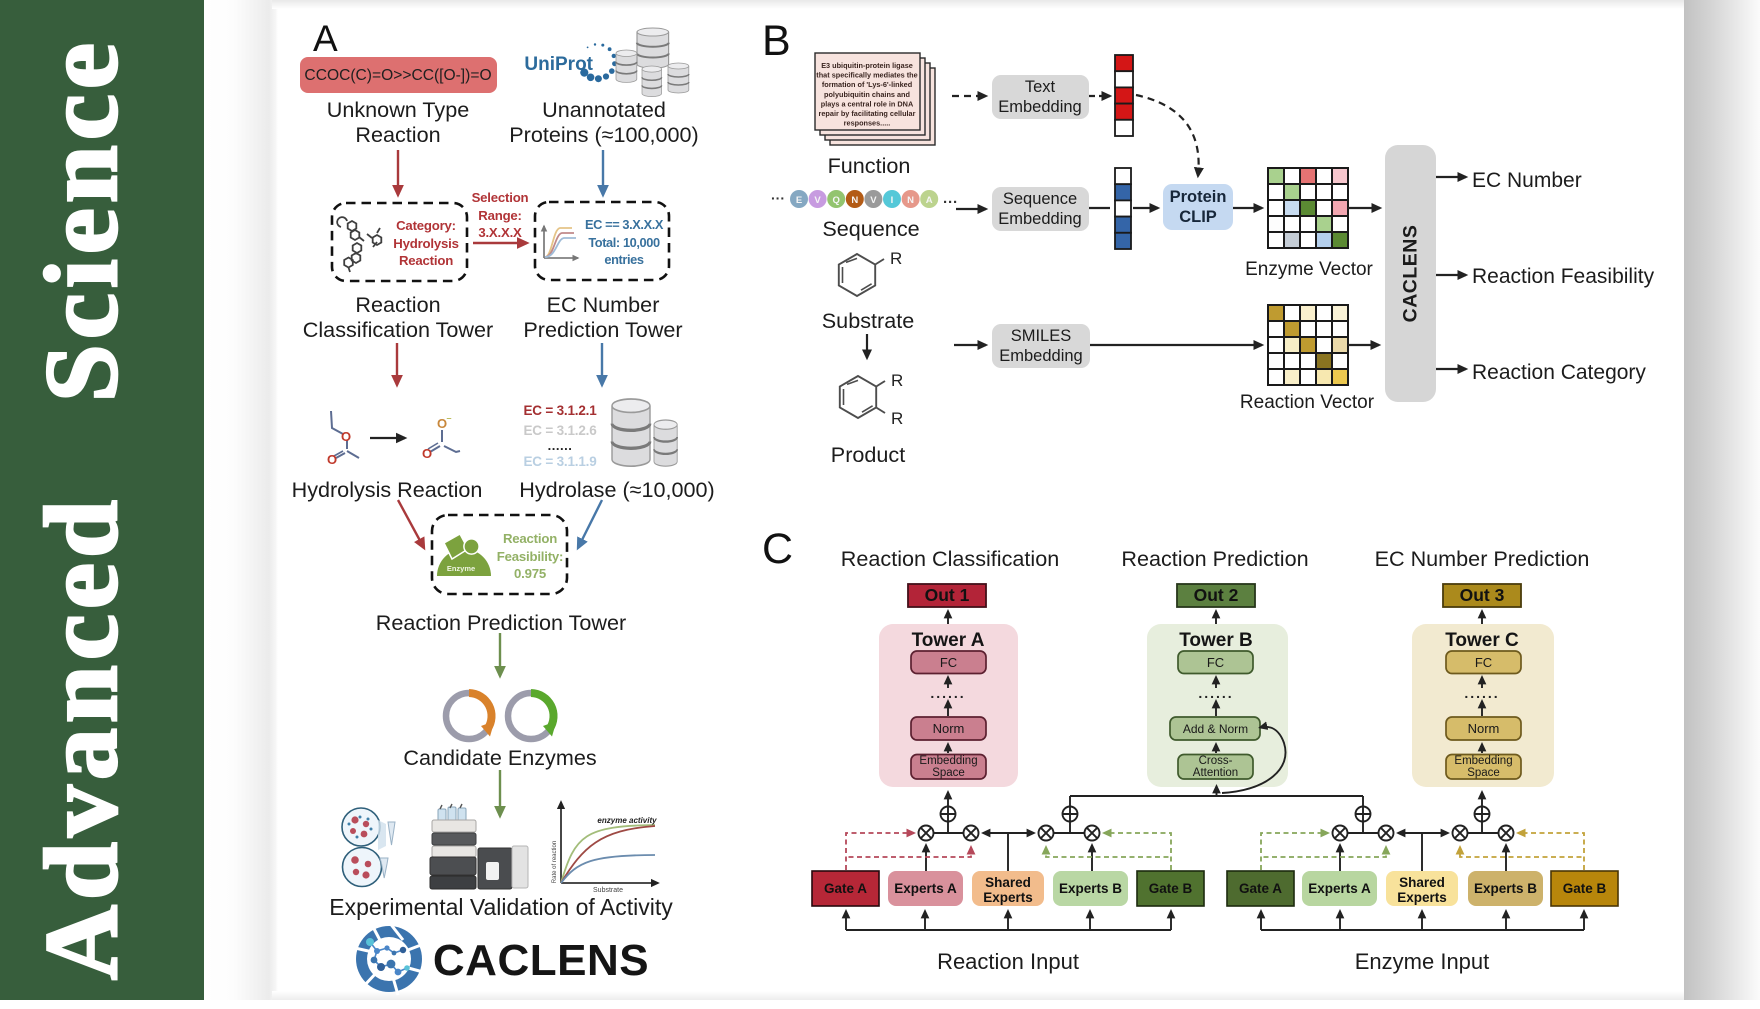 The width and height of the screenshot is (1760, 1009). What do you see at coordinates (461, 568) in the screenshot?
I see `svg-text: Enzyme` at bounding box center [461, 568].